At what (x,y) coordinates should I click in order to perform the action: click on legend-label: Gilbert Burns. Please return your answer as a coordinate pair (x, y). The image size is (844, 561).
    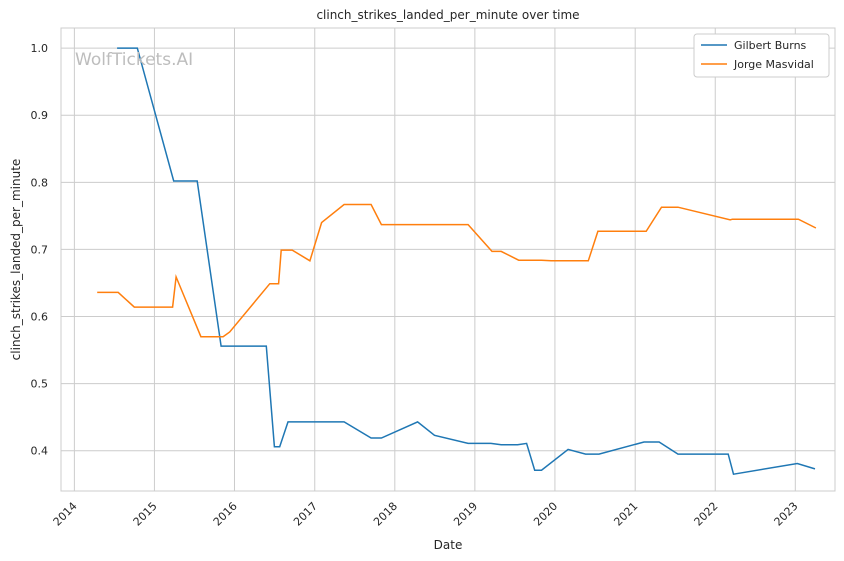
    Looking at the image, I should click on (770, 45).